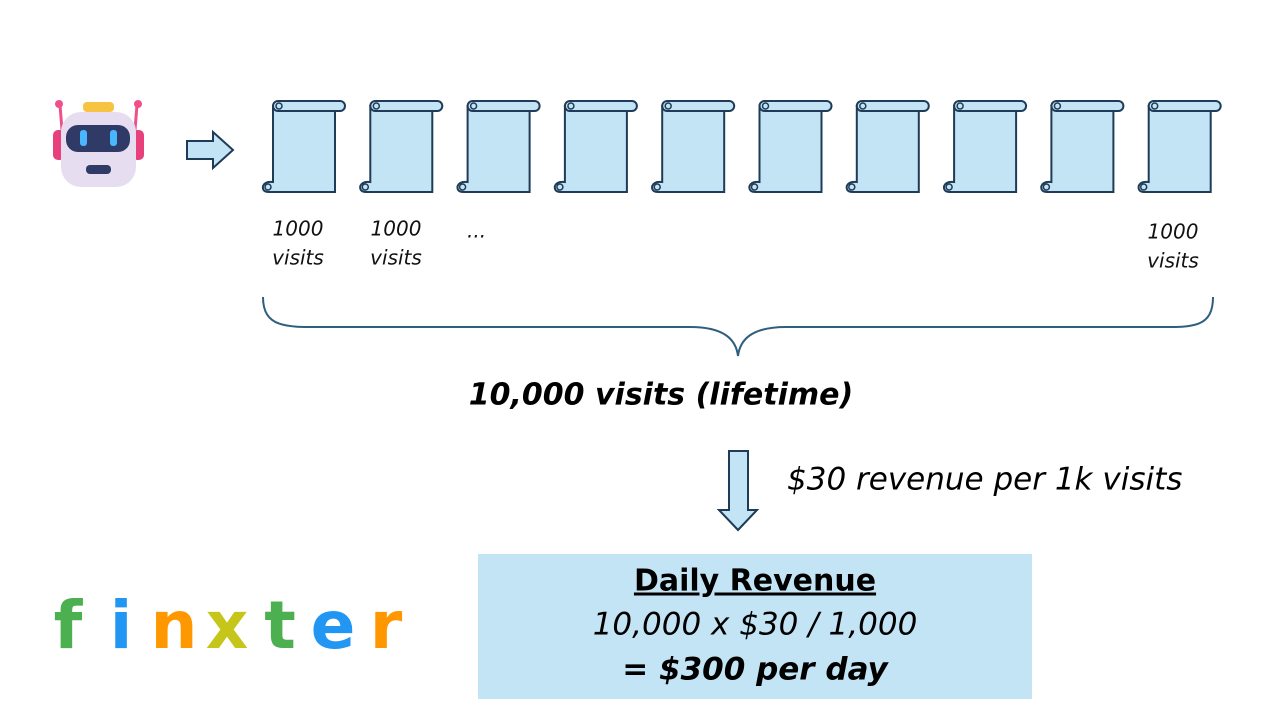  Describe the element at coordinates (386, 625) in the screenshot. I see `logo-letter: r` at that location.